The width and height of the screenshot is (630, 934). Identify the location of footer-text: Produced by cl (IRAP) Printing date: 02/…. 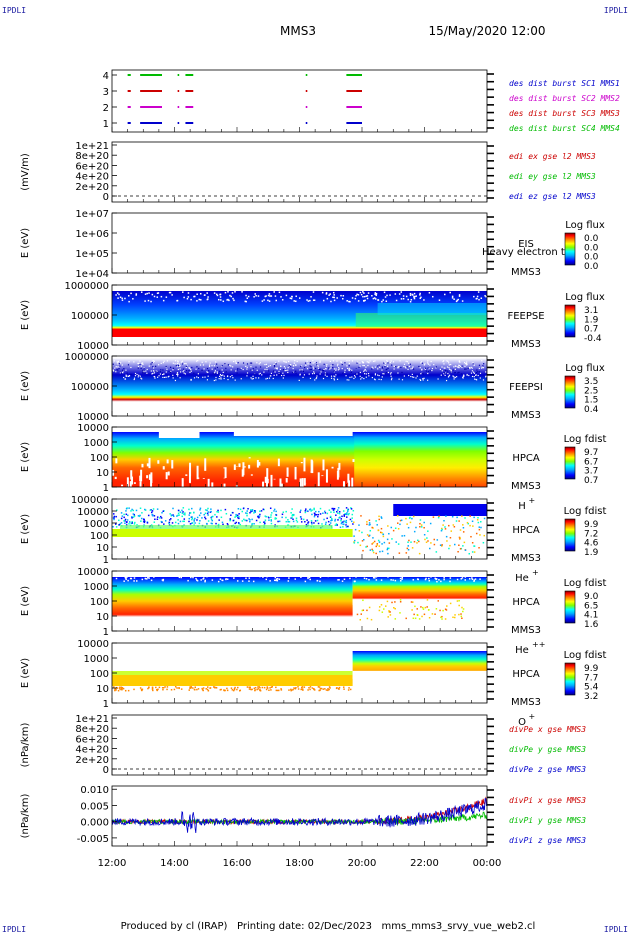
(328, 926).